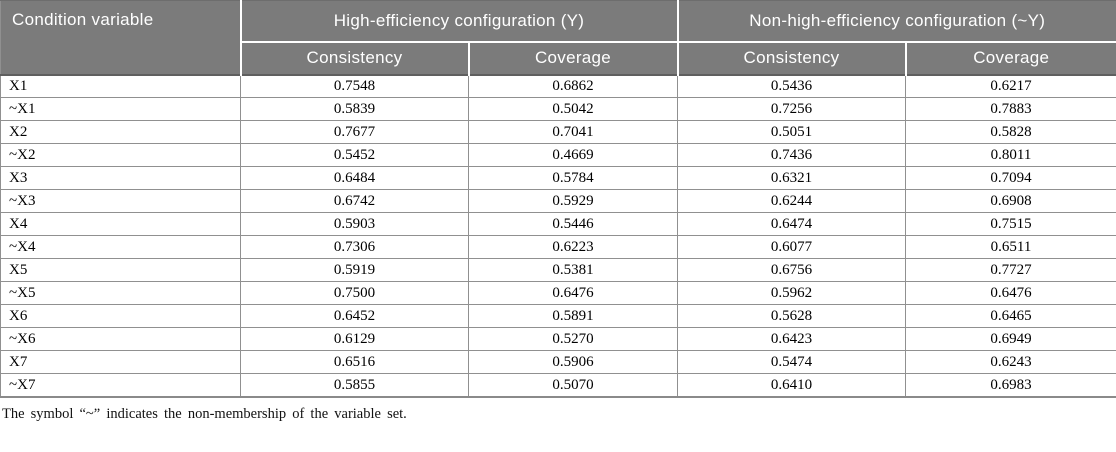  Describe the element at coordinates (354, 316) in the screenshot. I see `he-consistency-value: 0.6452` at that location.